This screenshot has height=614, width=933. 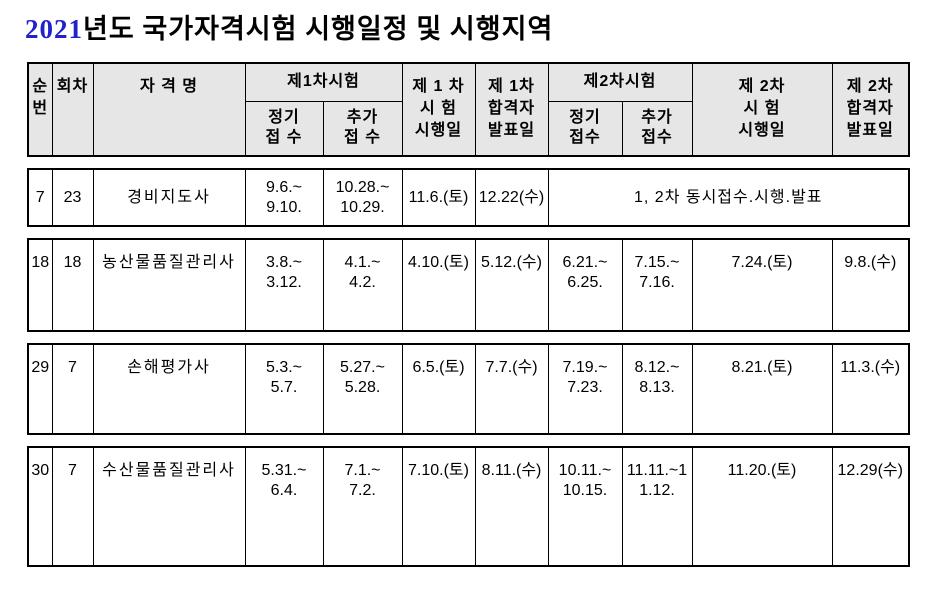 What do you see at coordinates (657, 128) in the screenshot?
I see `header-exam2-additional: 추가 접수` at bounding box center [657, 128].